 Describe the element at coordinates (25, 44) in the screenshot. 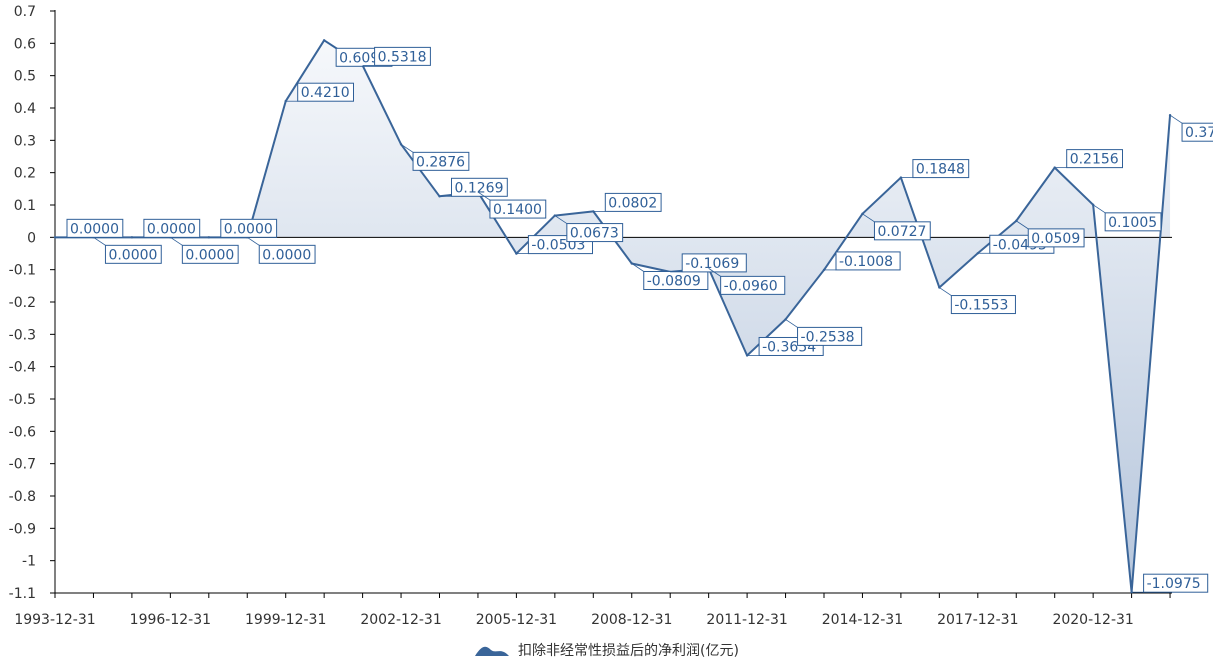

I see `y-tick-label: 0.6` at that location.